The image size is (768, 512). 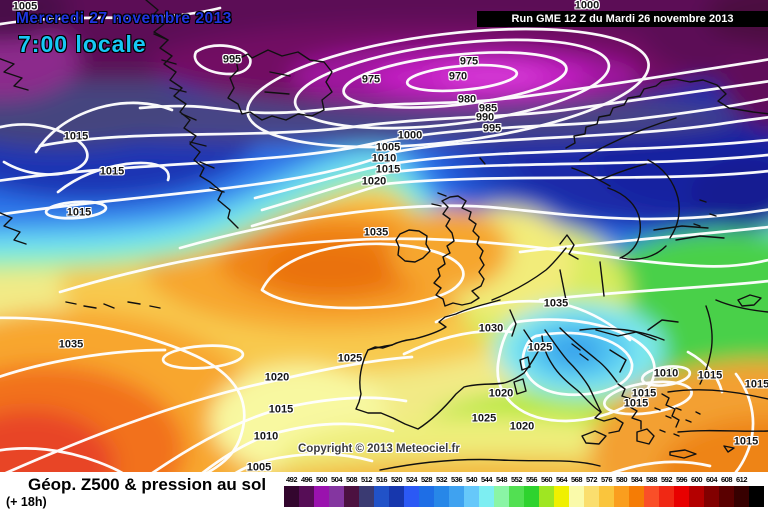 I want to click on time-line: 7:00 locale, so click(x=82, y=44).